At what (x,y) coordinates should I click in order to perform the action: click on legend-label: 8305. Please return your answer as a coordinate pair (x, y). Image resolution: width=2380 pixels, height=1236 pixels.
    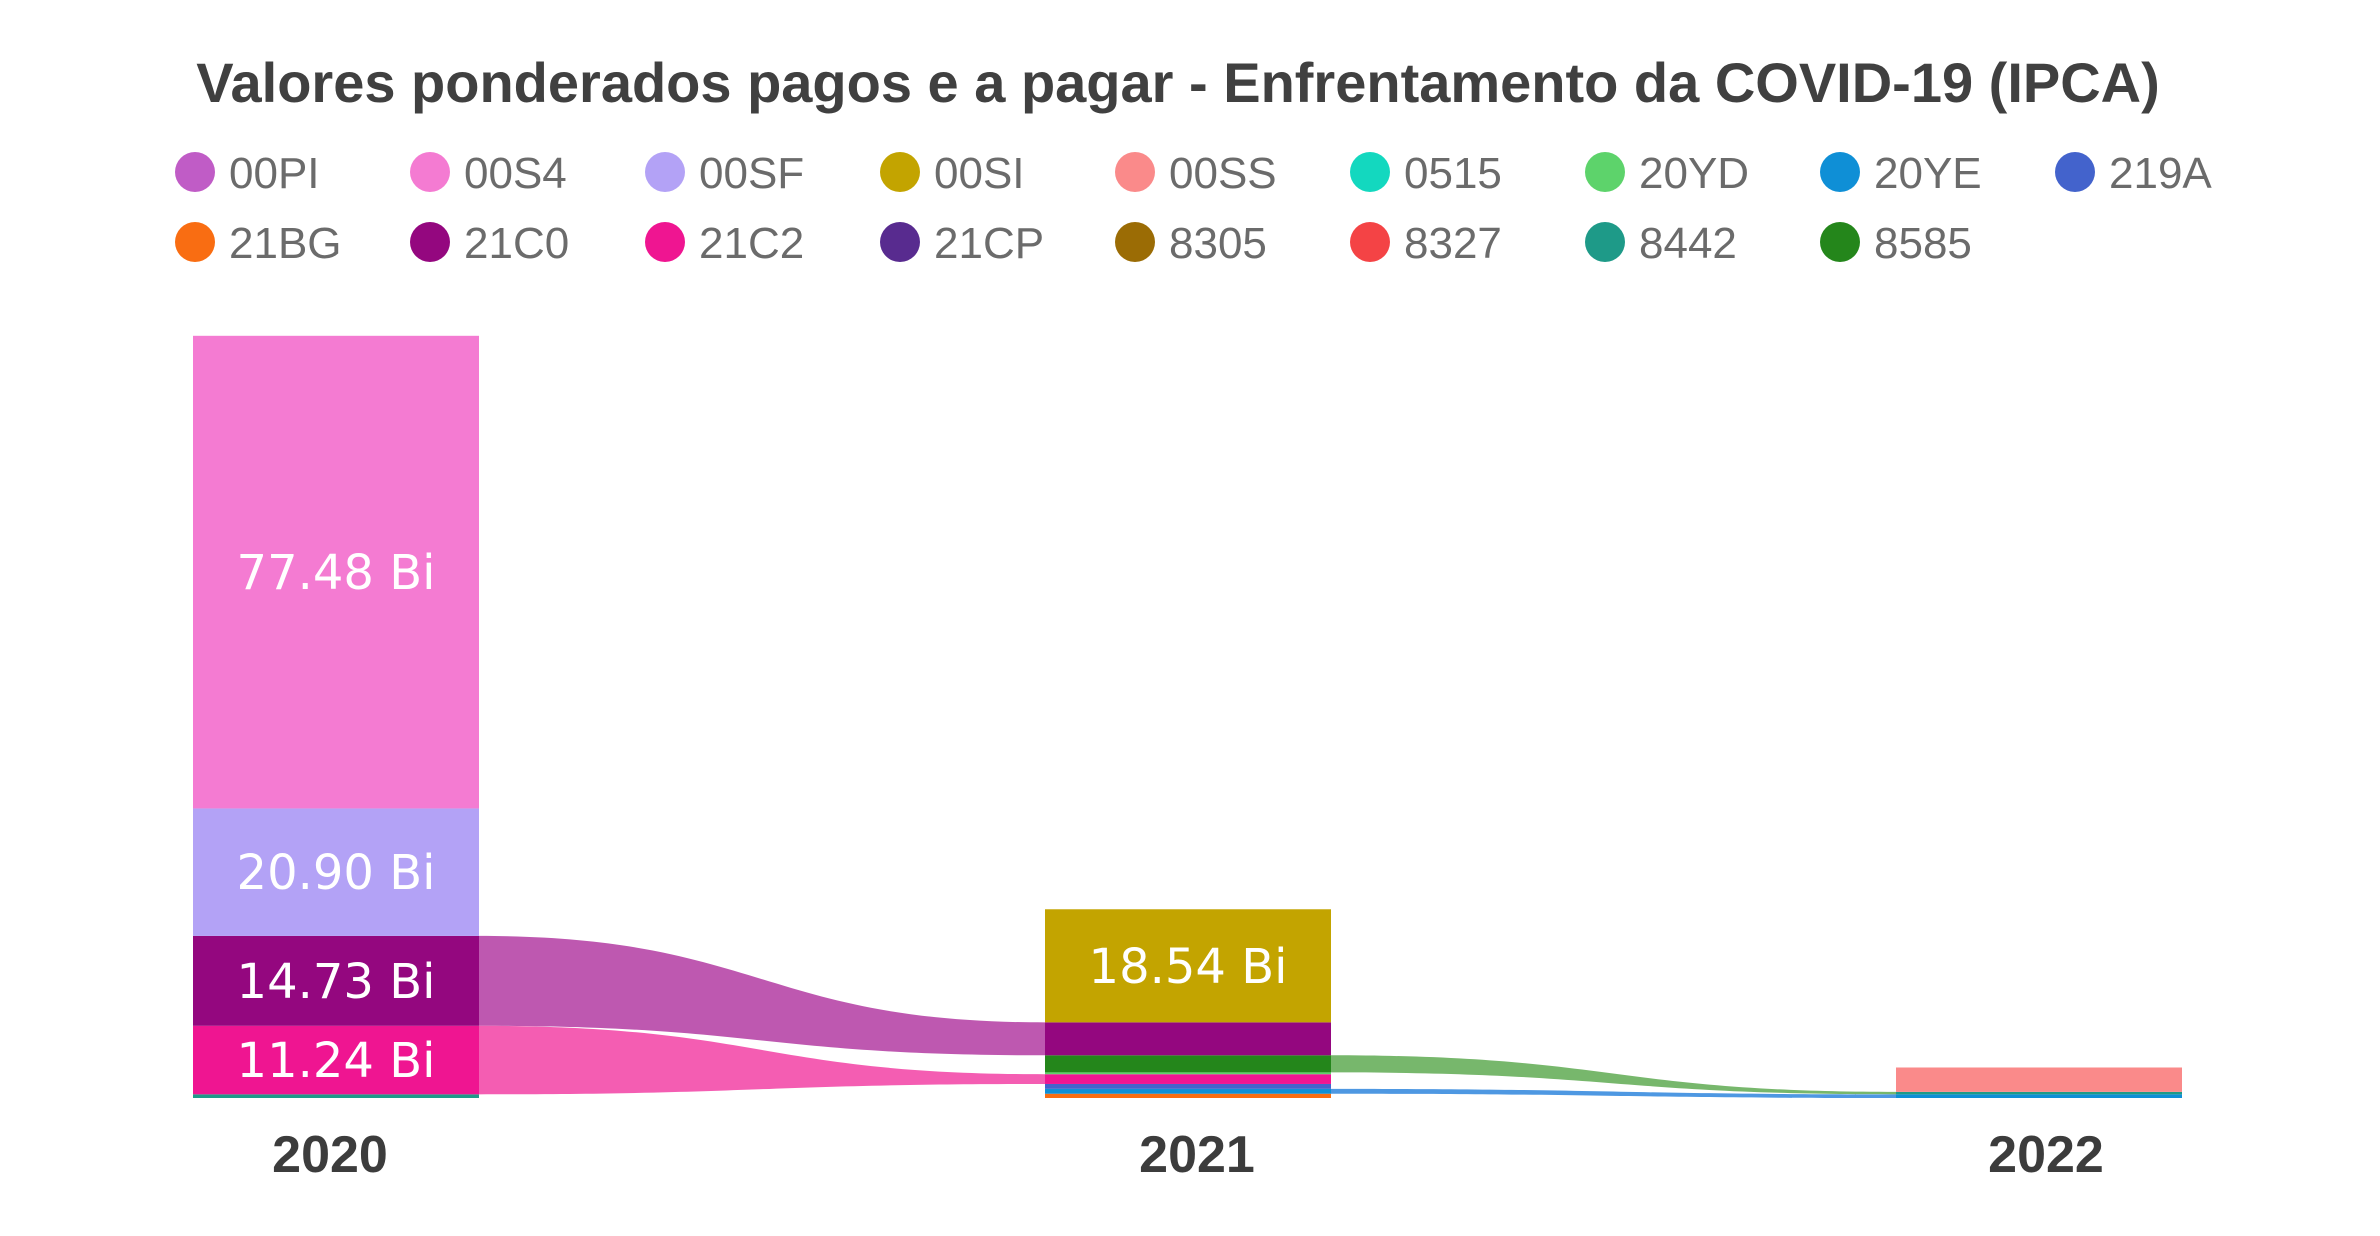
    Looking at the image, I should click on (1218, 243).